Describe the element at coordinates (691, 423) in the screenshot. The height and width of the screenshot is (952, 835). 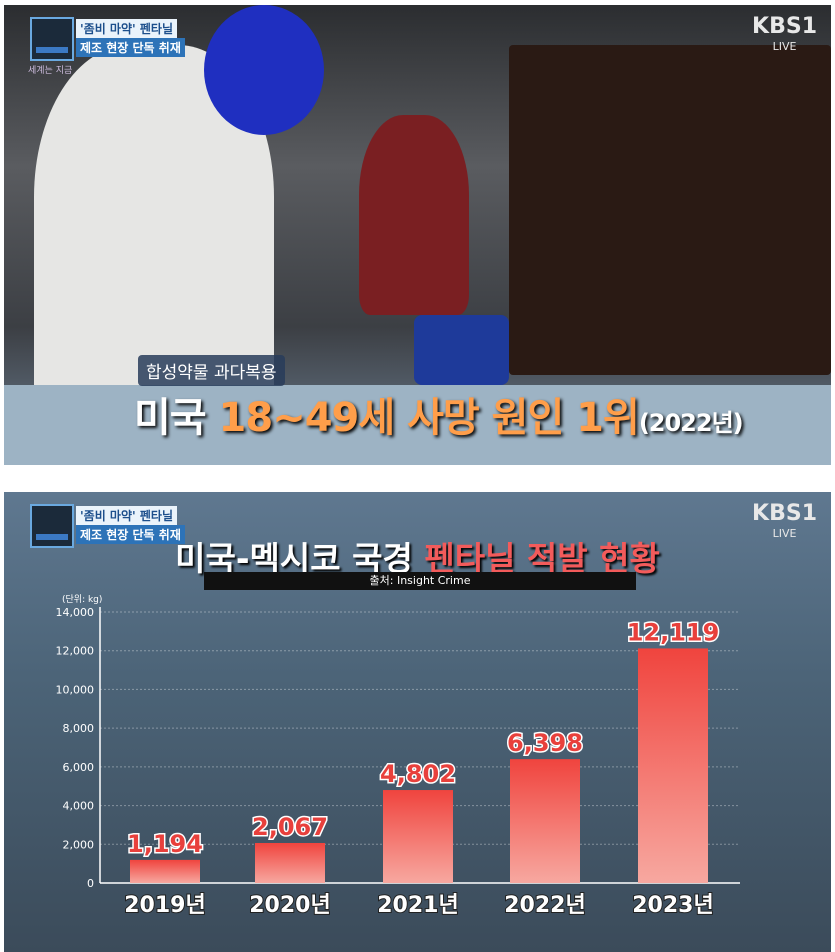
I see `caption-year: (2022년)` at that location.